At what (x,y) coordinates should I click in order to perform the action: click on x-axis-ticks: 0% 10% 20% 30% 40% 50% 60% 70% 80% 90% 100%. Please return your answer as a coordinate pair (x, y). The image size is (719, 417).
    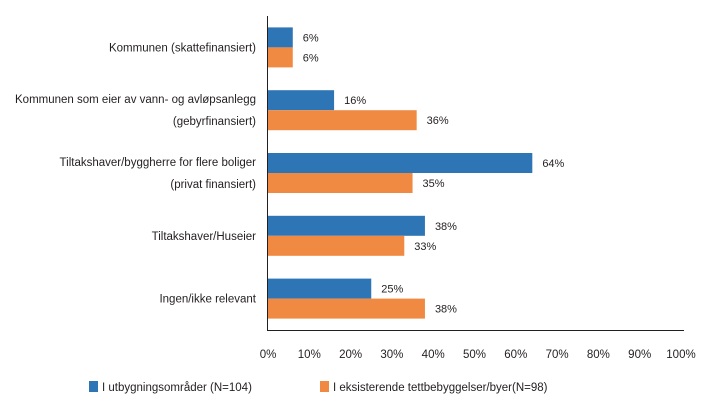
    Looking at the image, I should click on (478, 355).